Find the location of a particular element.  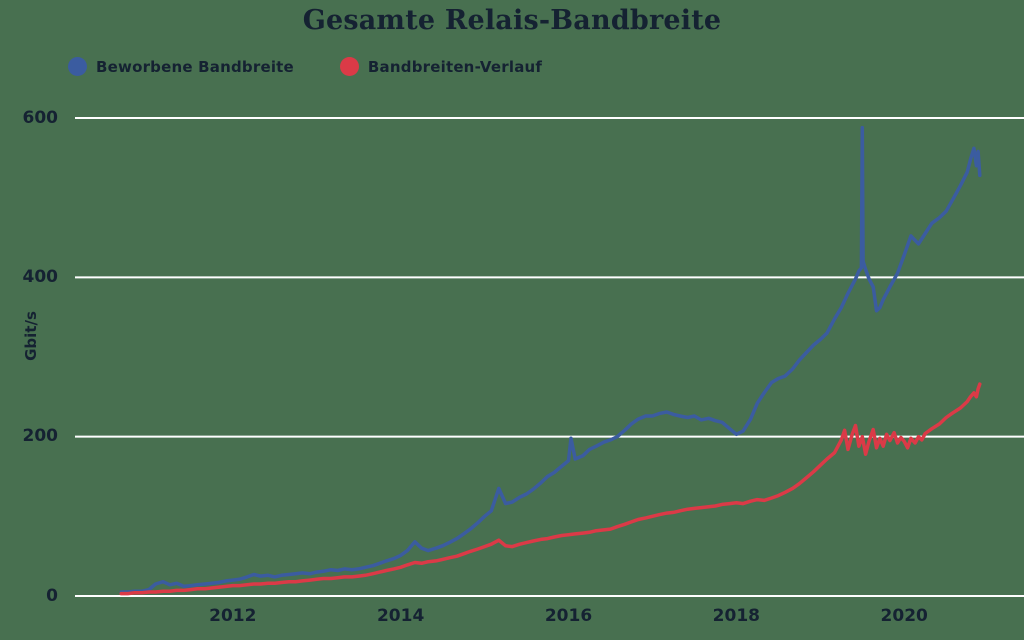

y-tick-label-0: 0 is located at coordinates (52, 595).